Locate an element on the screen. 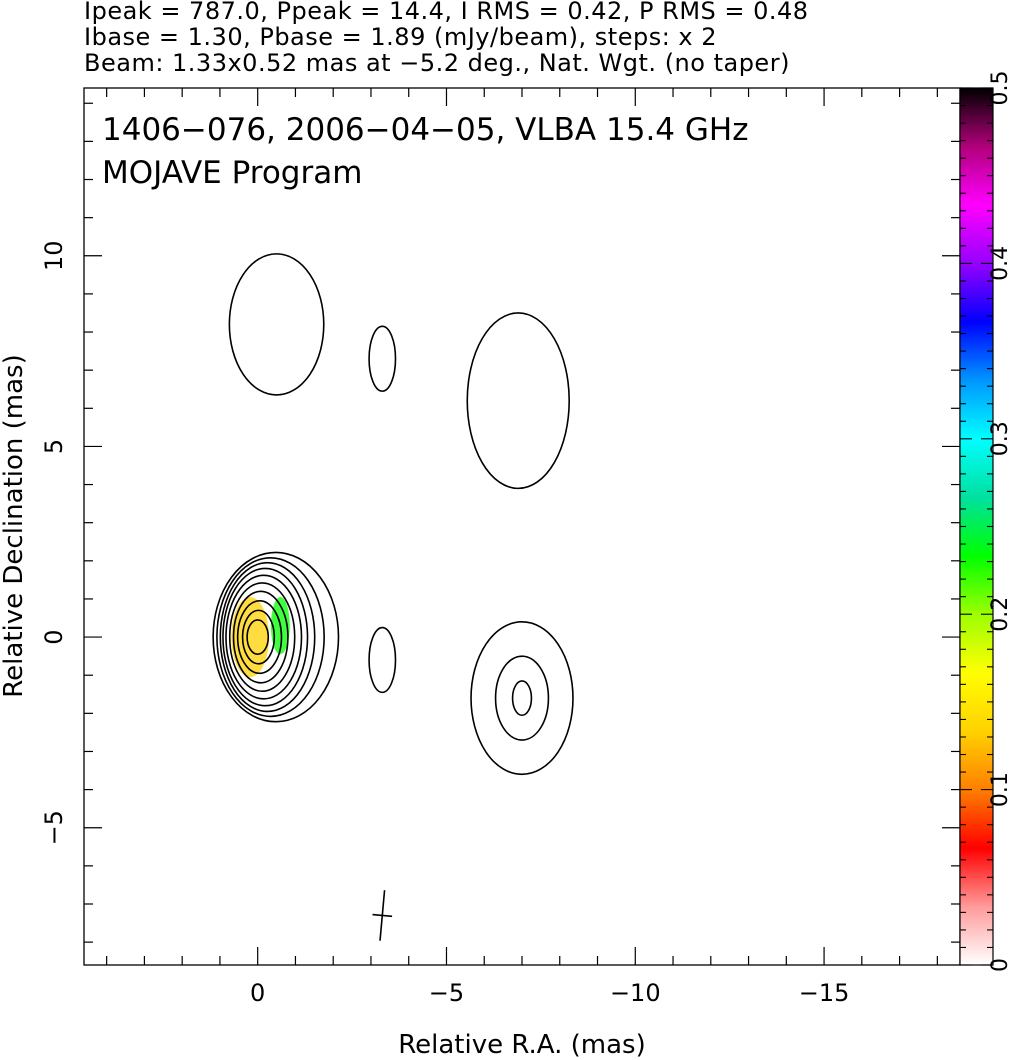 Image resolution: width=1022 pixels, height=1060 pixels. beam-minor-axis is located at coordinates (382, 915).